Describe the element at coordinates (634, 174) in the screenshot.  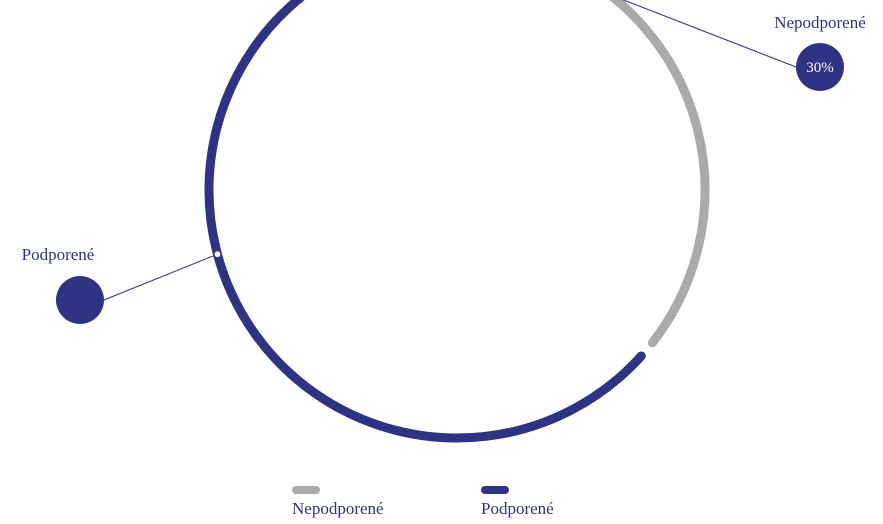
I see `arc-nepodporene` at that location.